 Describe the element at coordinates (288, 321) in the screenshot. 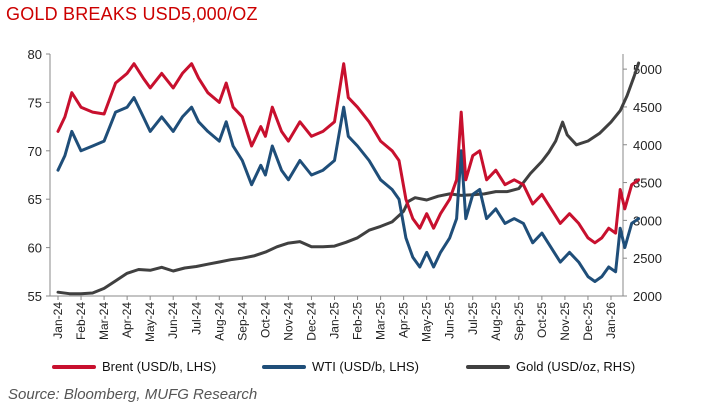

I see `x-tick-label: Nov-24` at that location.